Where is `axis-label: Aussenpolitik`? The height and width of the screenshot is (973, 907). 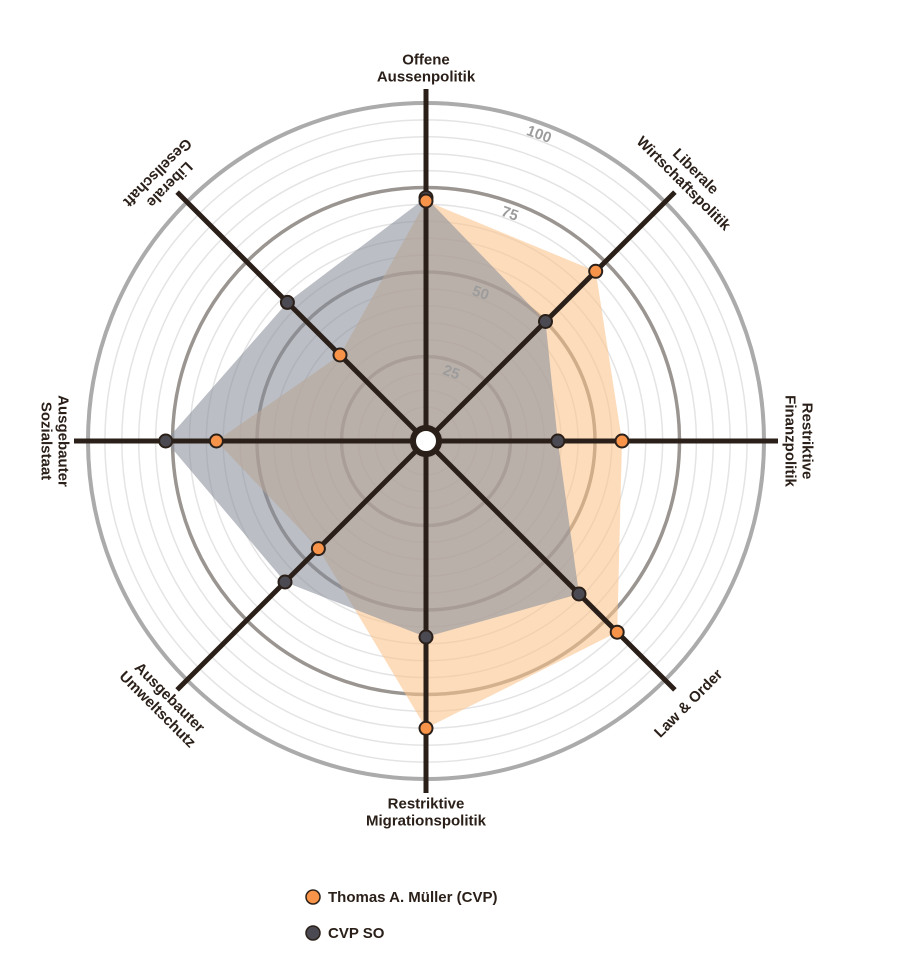
axis-label: Aussenpolitik is located at coordinates (426, 76).